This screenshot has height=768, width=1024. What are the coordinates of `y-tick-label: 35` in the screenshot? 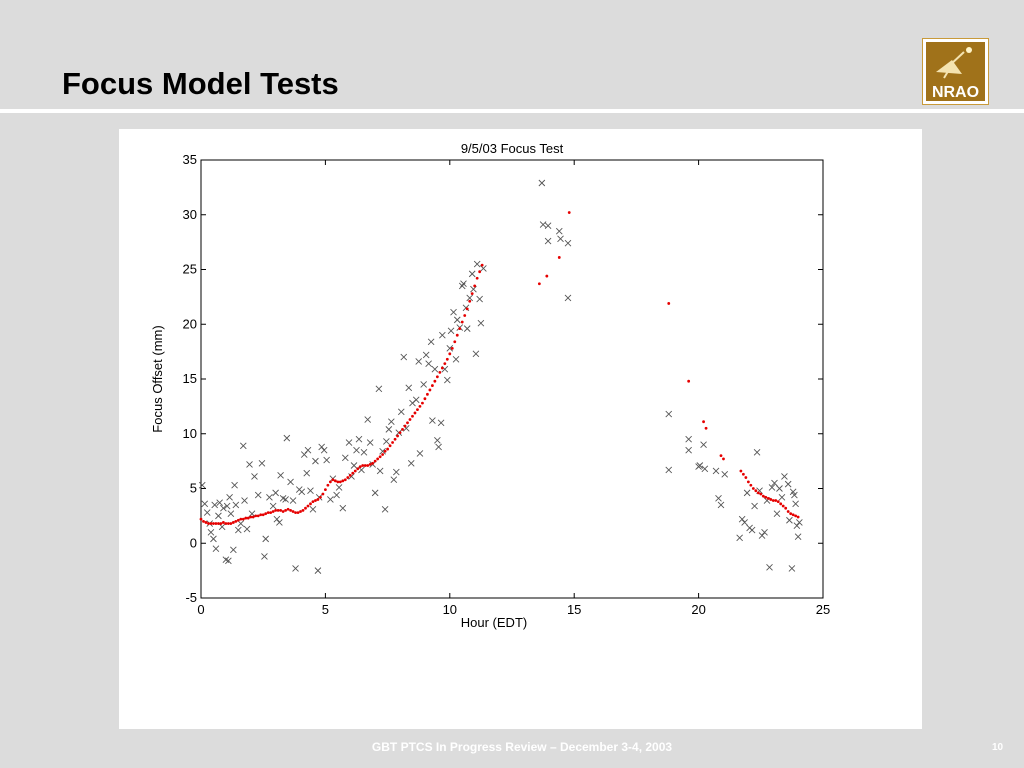 It's located at (190, 159).